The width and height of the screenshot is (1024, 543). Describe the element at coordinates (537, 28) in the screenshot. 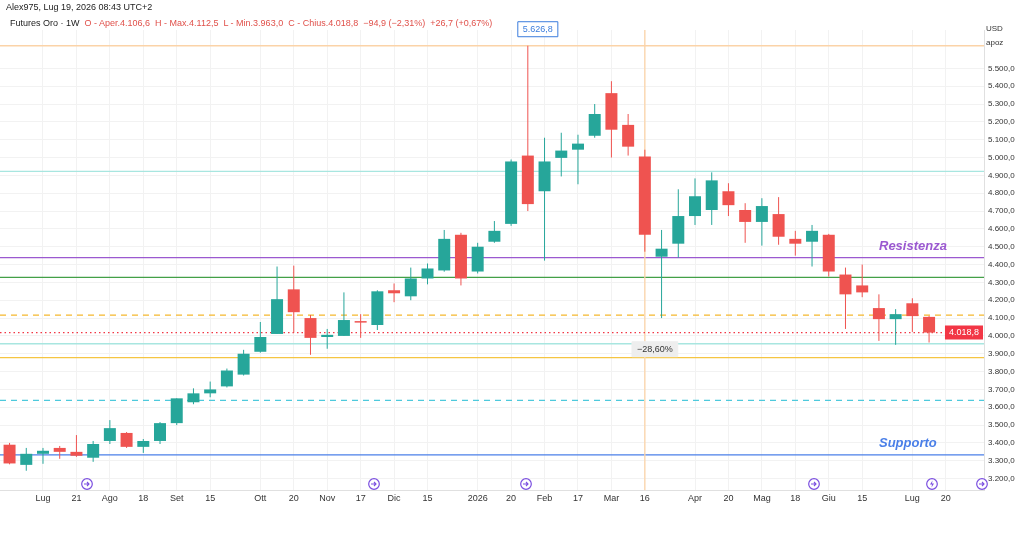

I see `annotation: 5.626,8` at that location.